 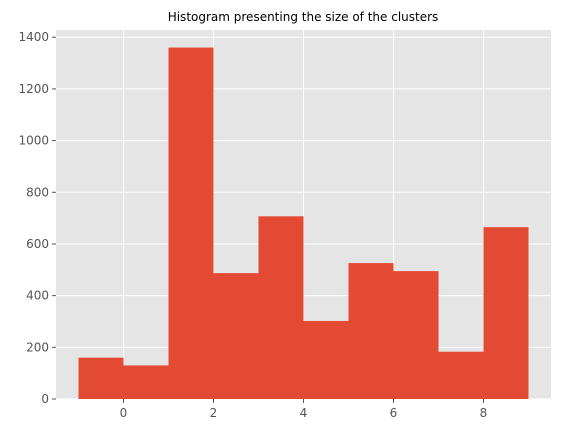 I want to click on x-tick-label: 2, so click(x=214, y=413).